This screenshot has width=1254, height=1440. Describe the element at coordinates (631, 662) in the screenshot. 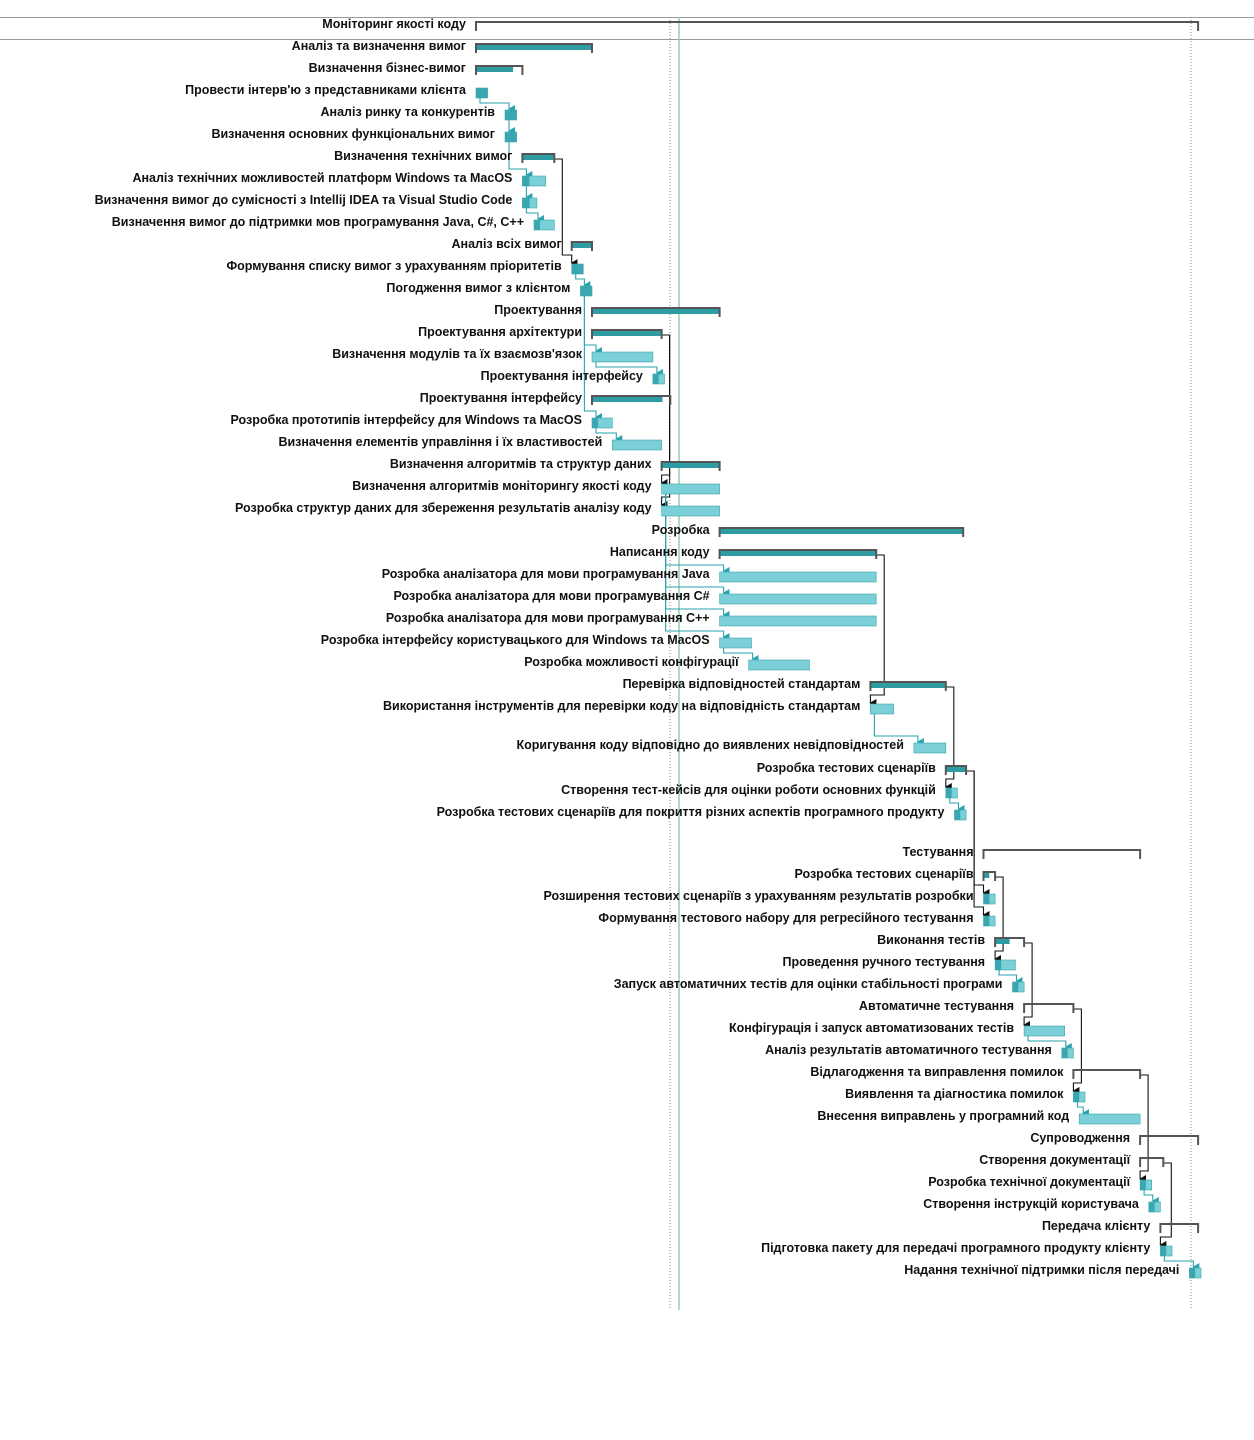

I see `task-label: Розробка можливості конфігурації` at that location.